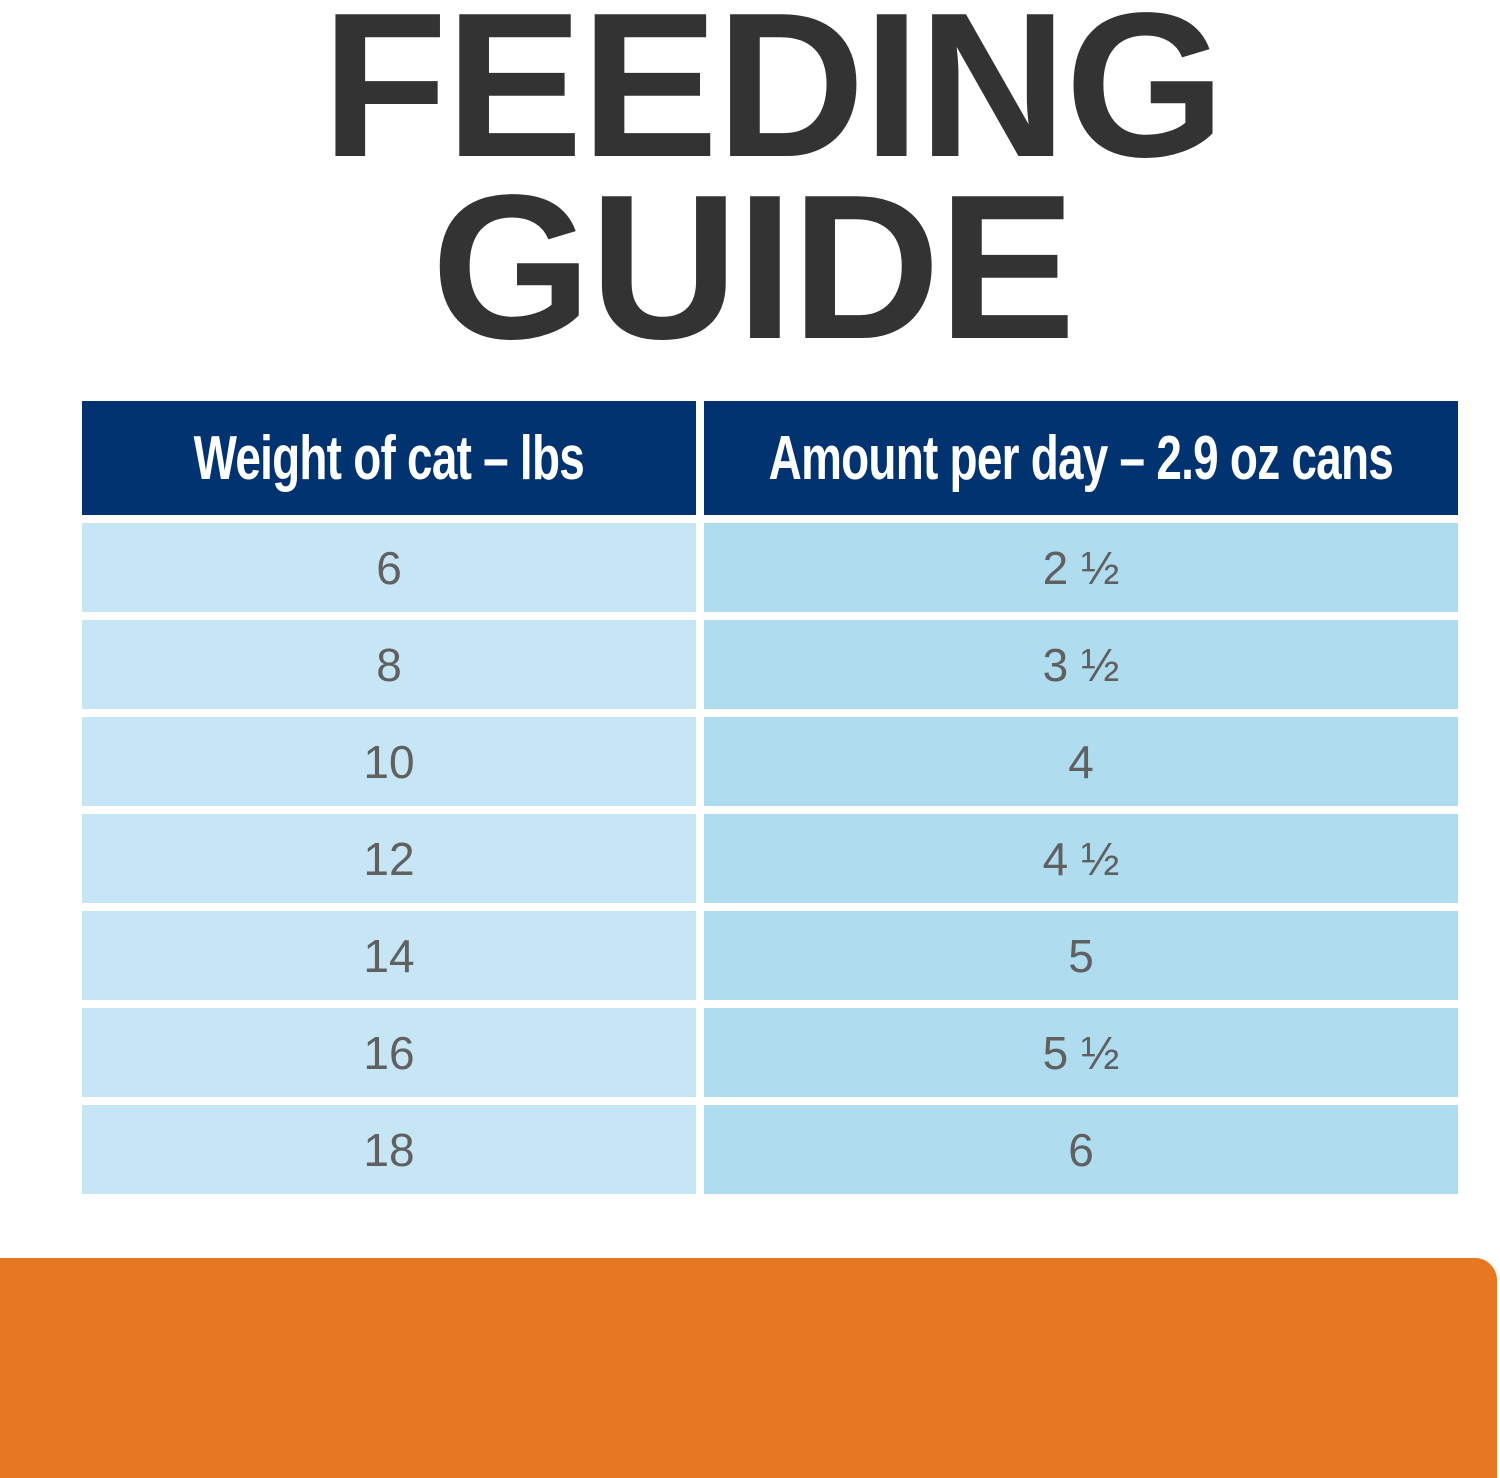 The image size is (1500, 1478). What do you see at coordinates (389, 1149) in the screenshot?
I see `weight-cell: 18` at bounding box center [389, 1149].